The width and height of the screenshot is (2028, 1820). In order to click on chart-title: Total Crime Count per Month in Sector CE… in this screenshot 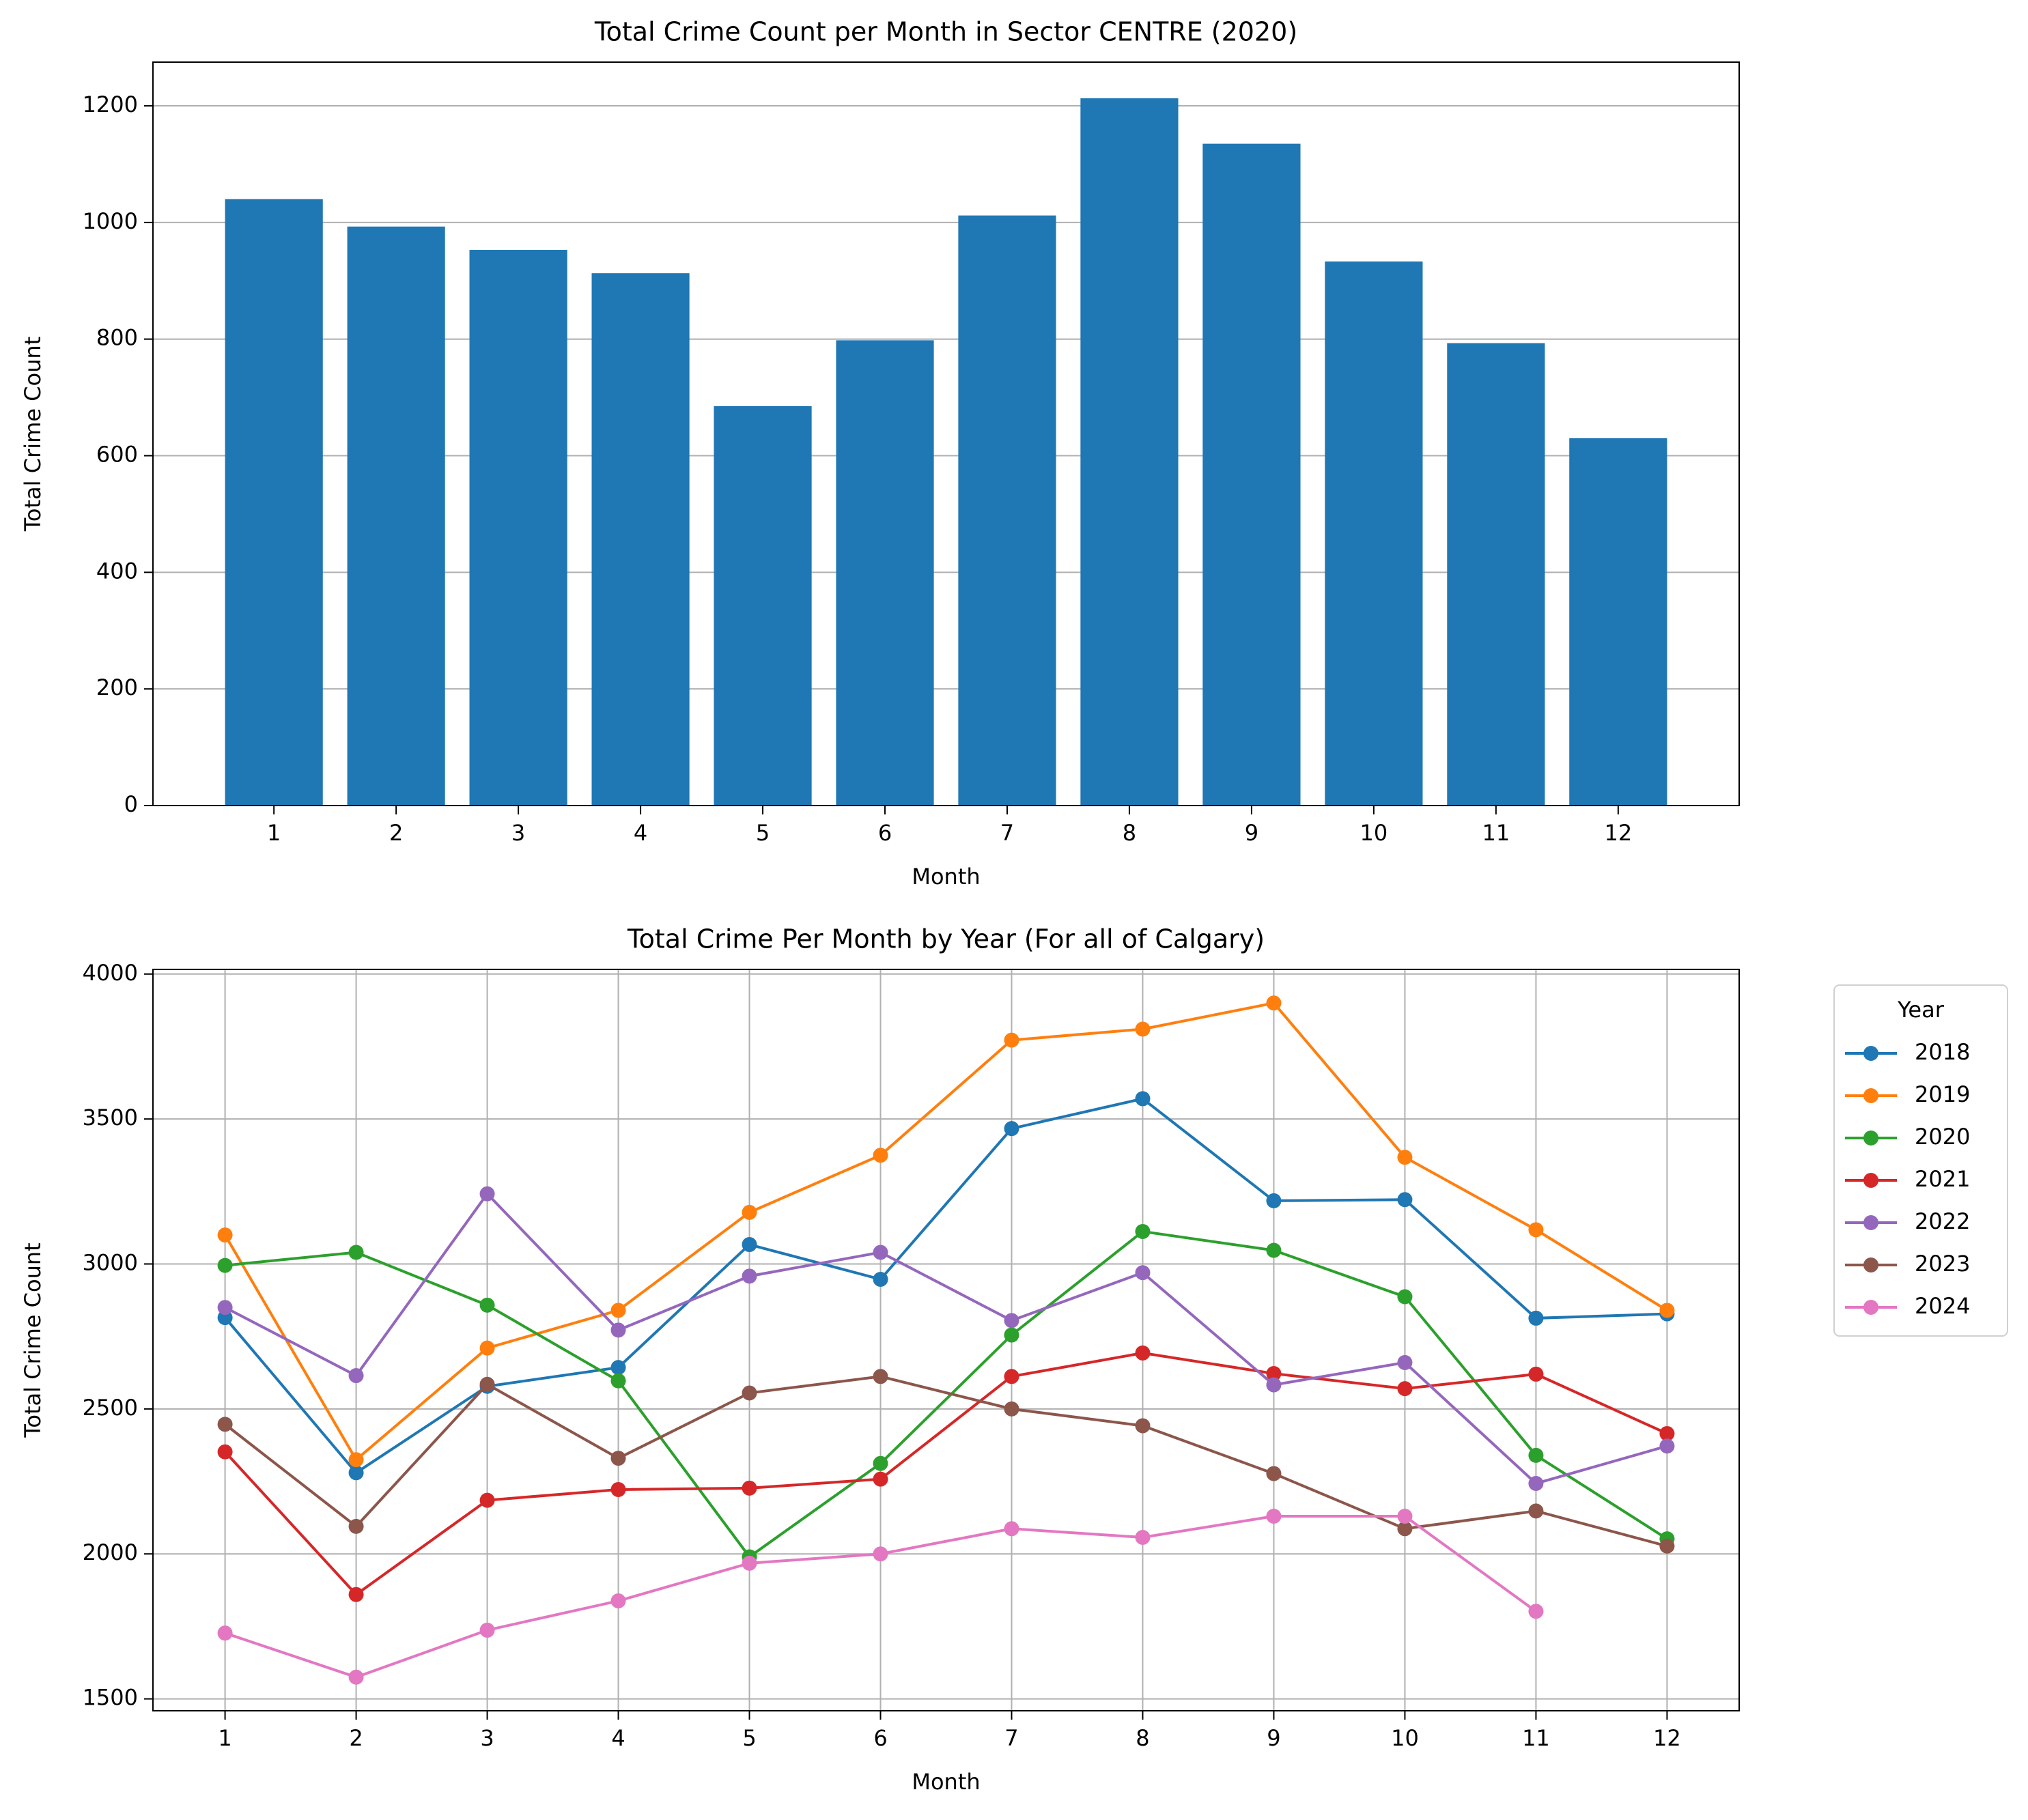, I will do `click(945, 32)`.